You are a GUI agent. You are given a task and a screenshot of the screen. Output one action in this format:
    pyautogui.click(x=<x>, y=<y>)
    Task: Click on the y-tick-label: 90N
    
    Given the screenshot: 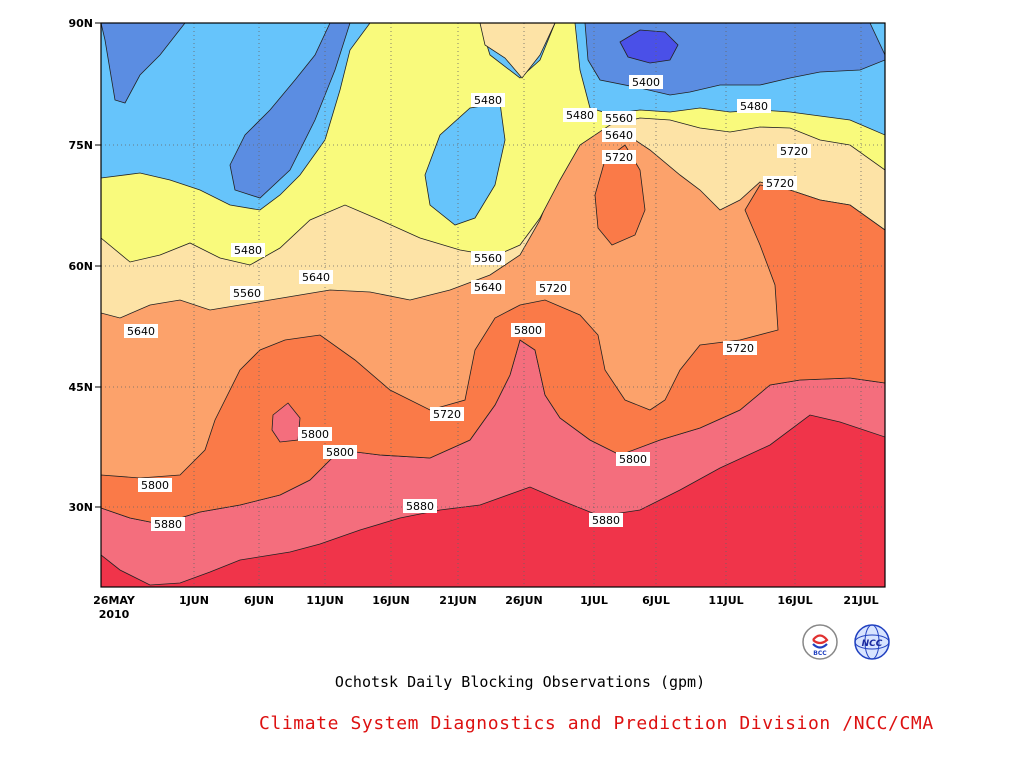 What is the action you would take?
    pyautogui.click(x=80, y=23)
    